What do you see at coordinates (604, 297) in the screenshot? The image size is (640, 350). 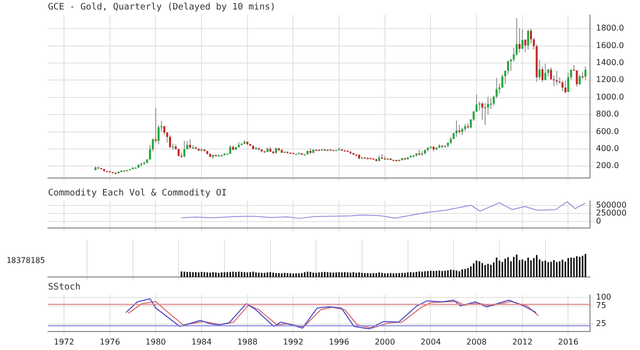 I see `y-tick-label: 100` at bounding box center [604, 297].